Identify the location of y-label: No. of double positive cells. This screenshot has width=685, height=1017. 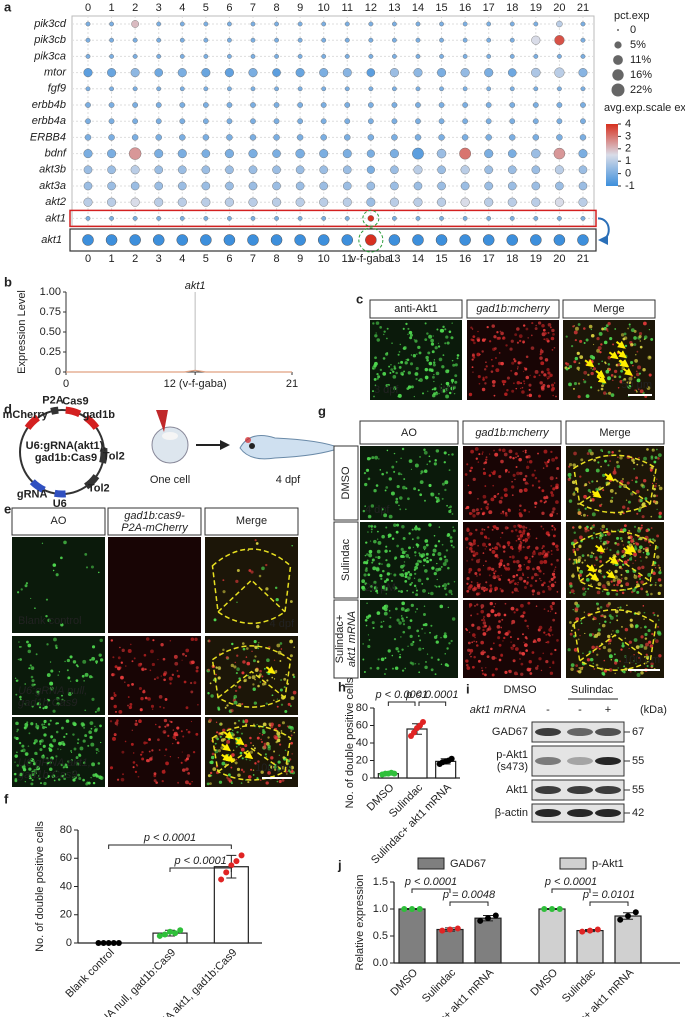
(350, 742).